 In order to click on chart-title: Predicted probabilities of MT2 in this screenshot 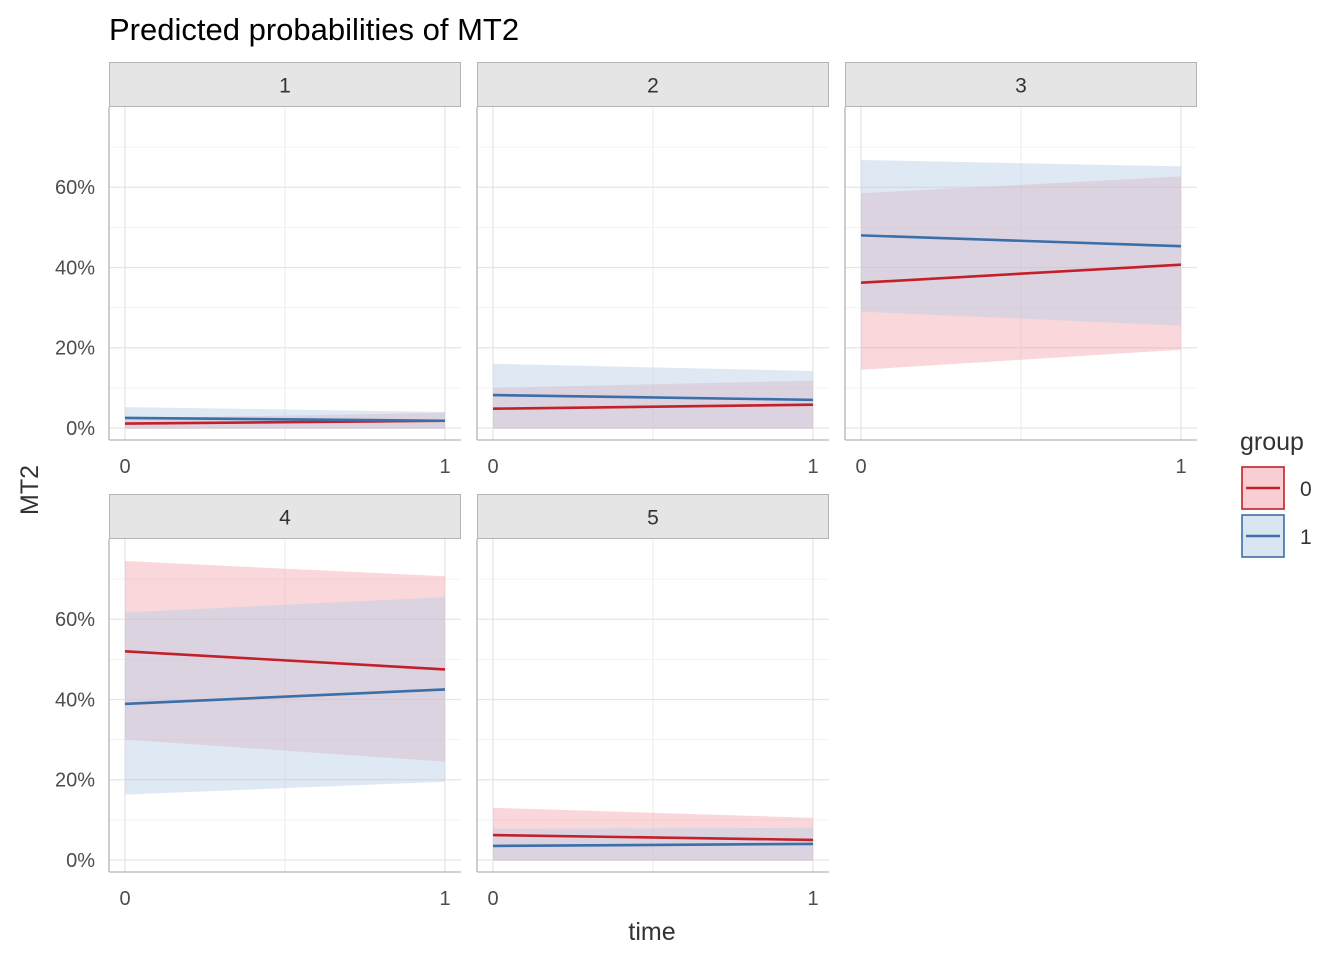, I will do `click(314, 29)`.